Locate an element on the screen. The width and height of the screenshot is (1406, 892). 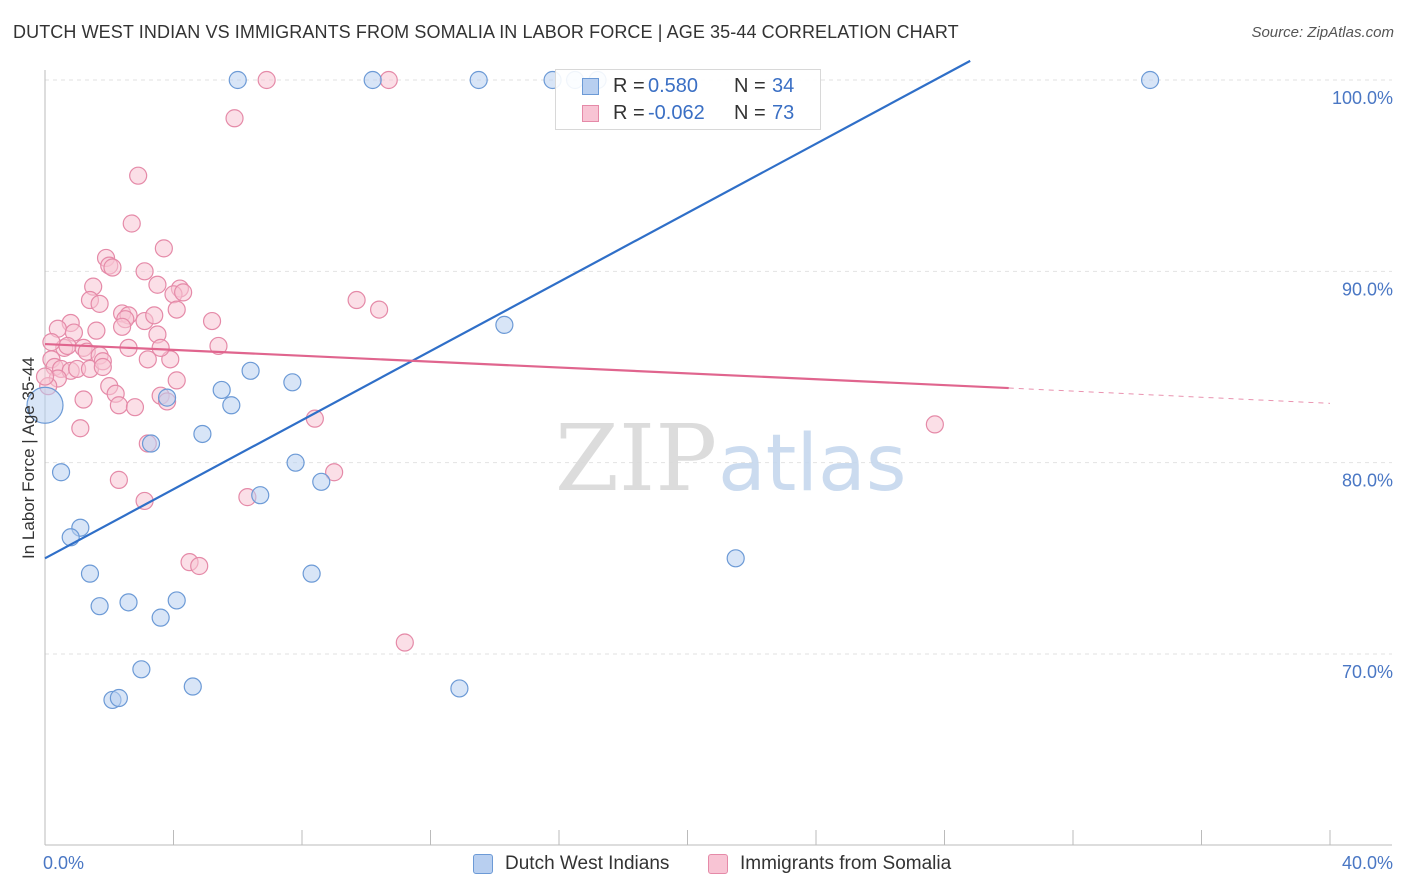
y-tick-label: 90.0% is located at coordinates (1367, 289).